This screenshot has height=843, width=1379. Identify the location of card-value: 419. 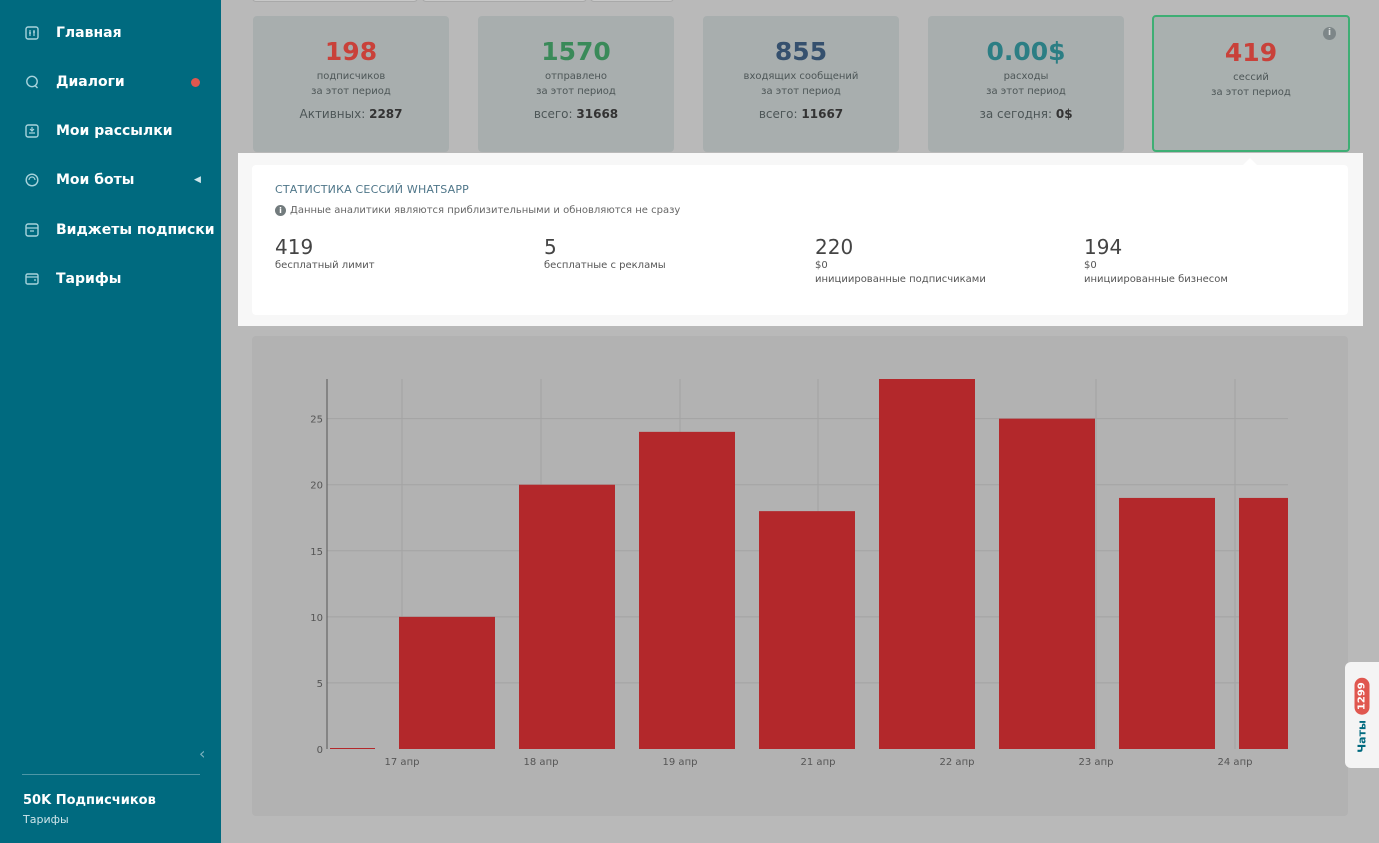
(1251, 52).